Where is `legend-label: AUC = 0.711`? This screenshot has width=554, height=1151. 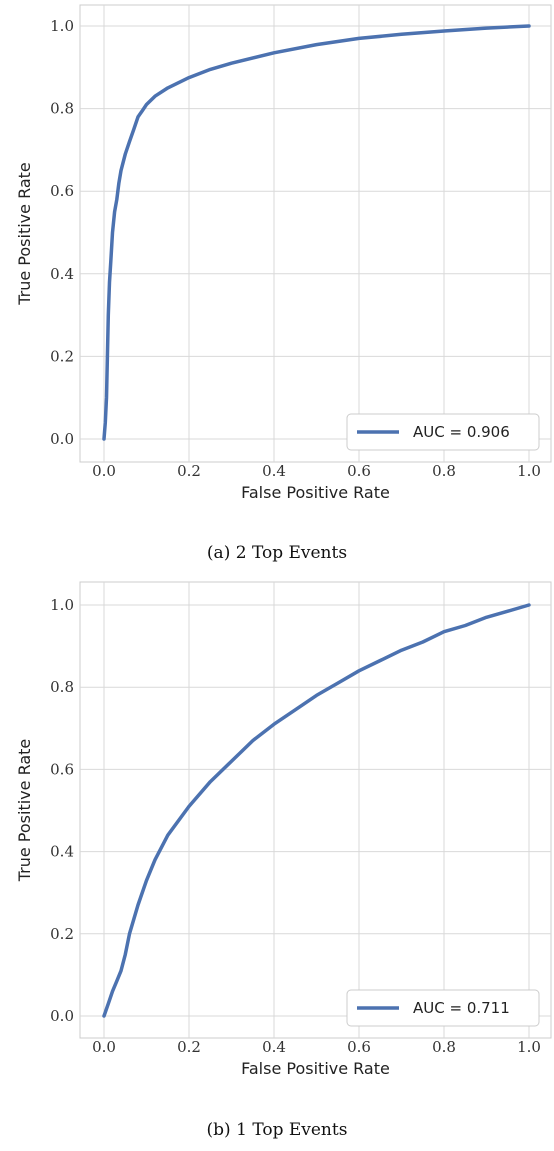
legend-label: AUC = 0.711 is located at coordinates (461, 1008).